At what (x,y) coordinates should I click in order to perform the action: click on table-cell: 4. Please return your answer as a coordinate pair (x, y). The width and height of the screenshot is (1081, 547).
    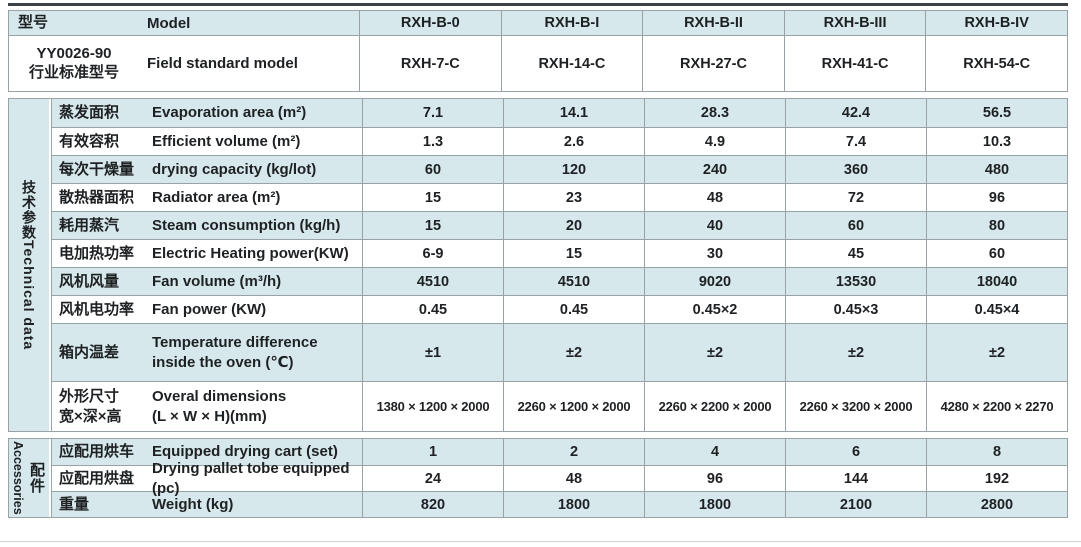
    Looking at the image, I should click on (714, 452).